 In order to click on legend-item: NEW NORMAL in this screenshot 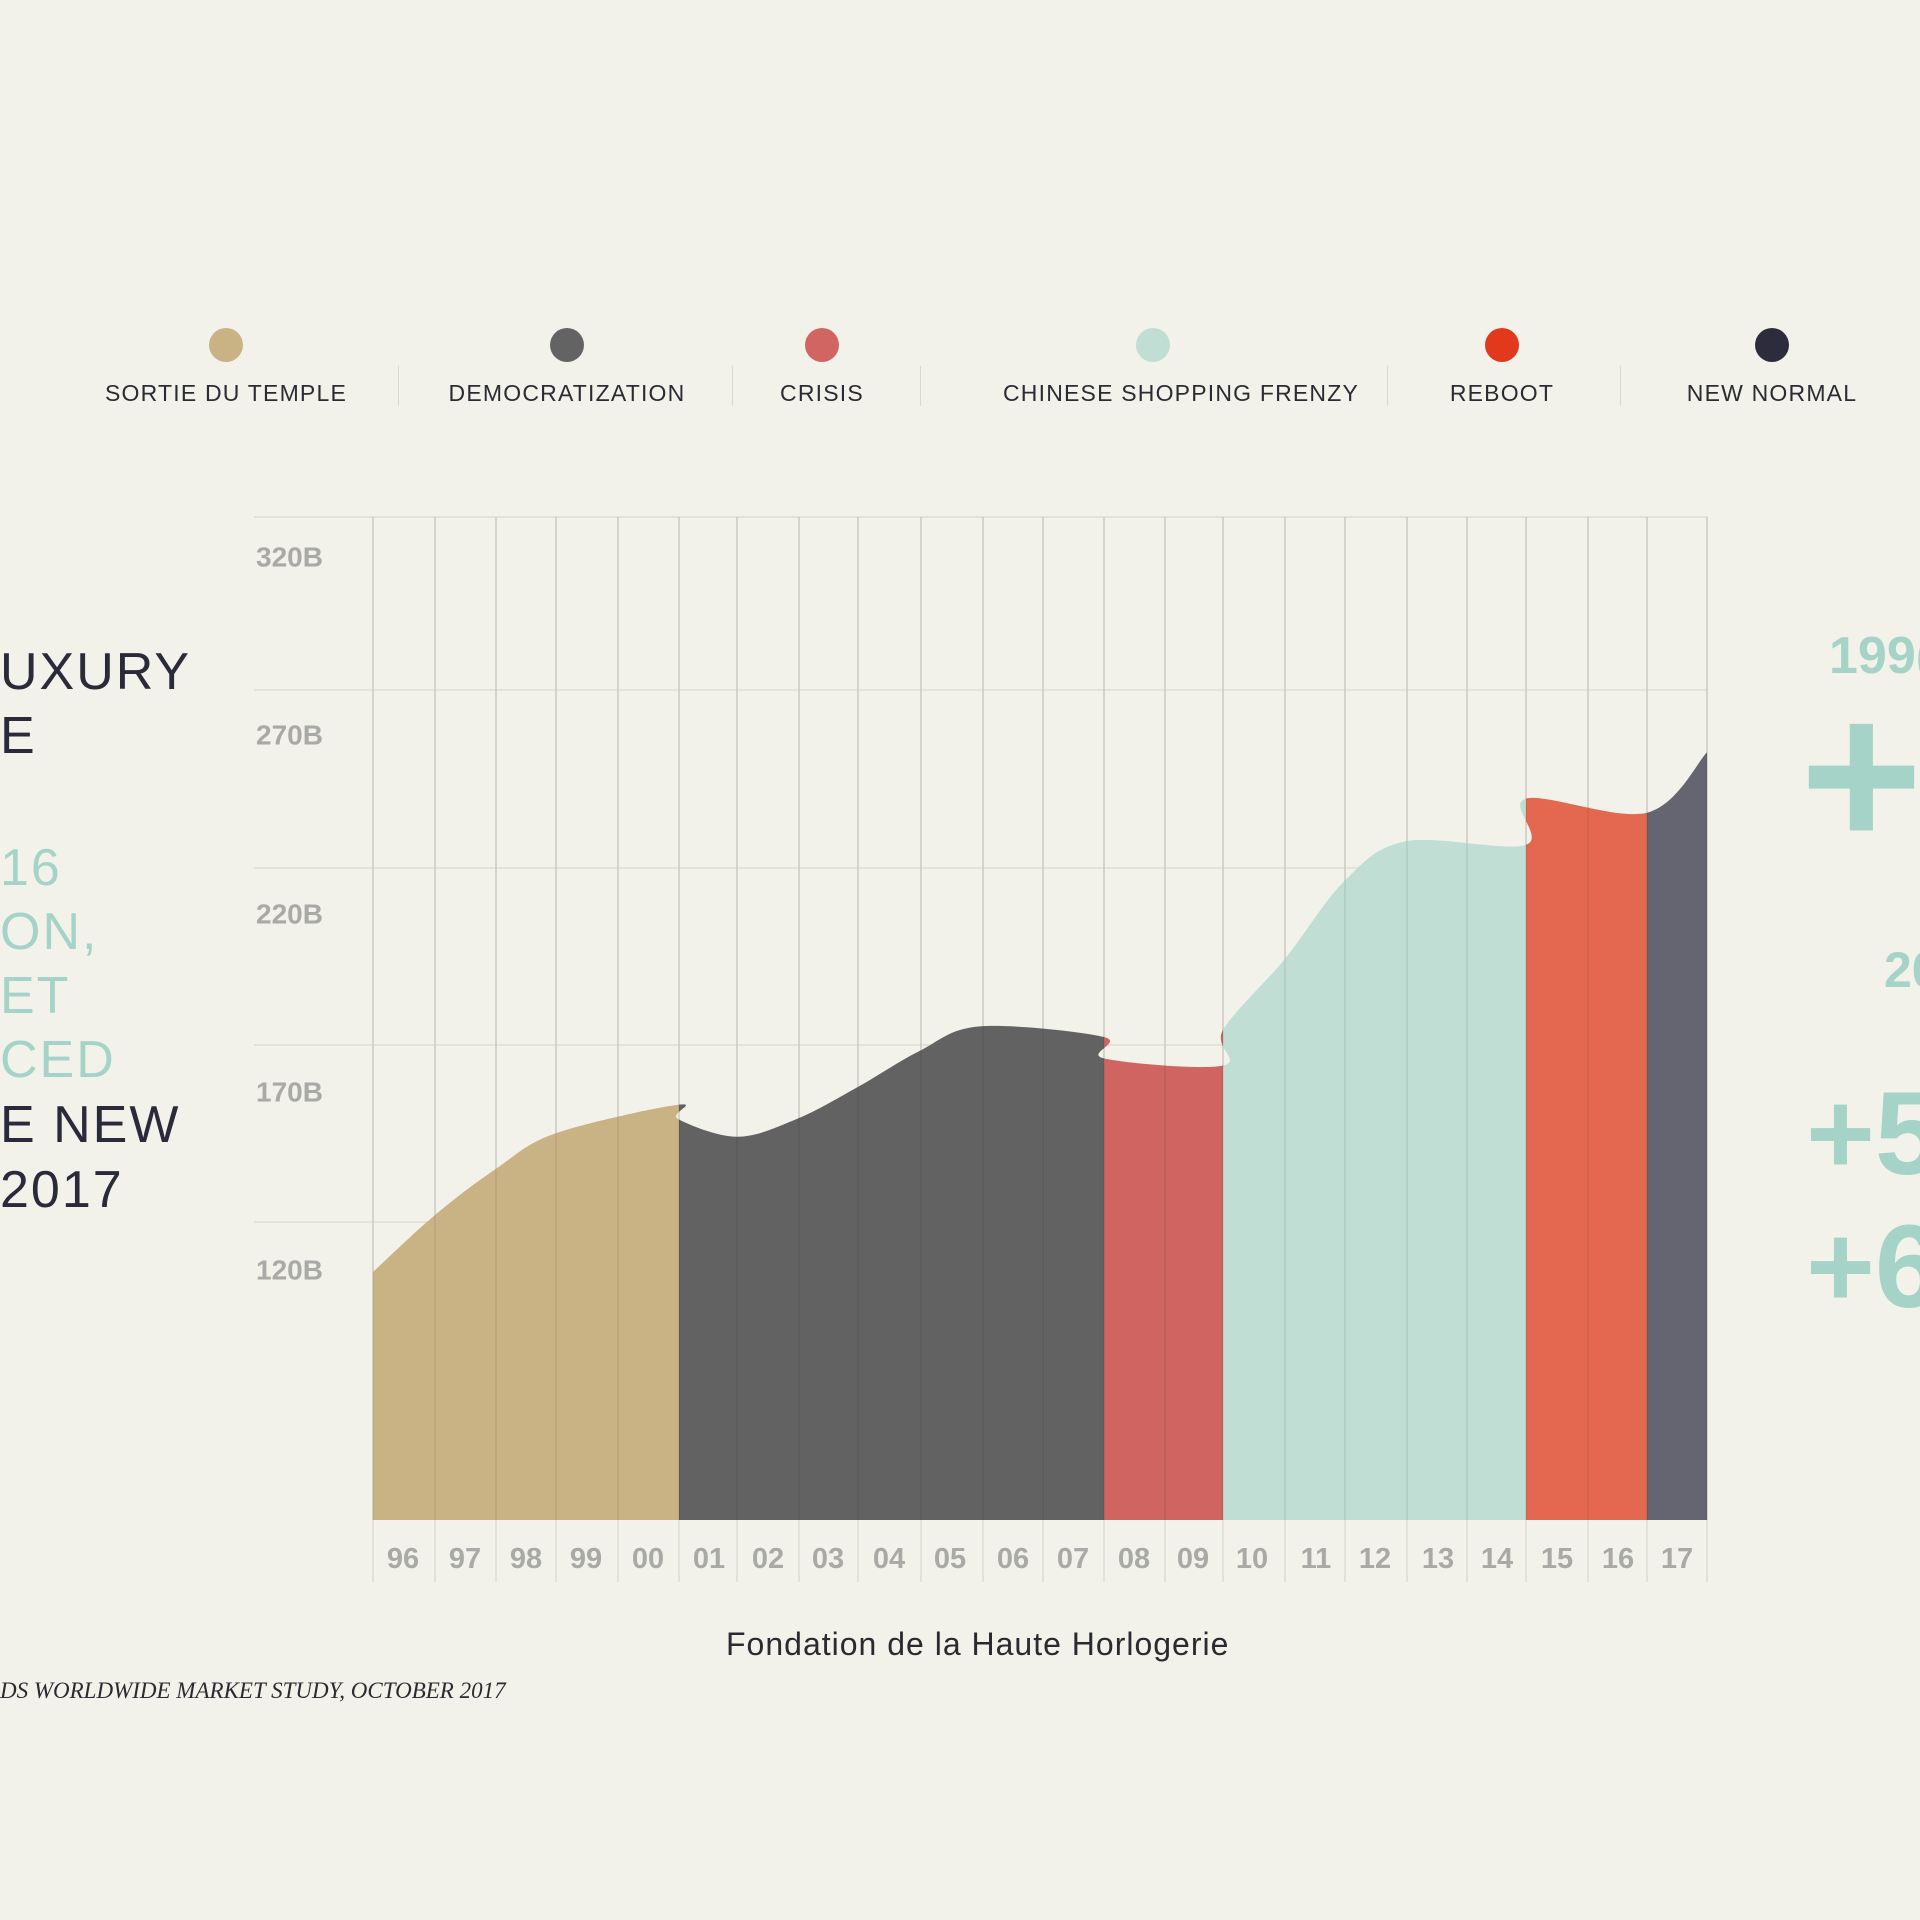, I will do `click(1771, 367)`.